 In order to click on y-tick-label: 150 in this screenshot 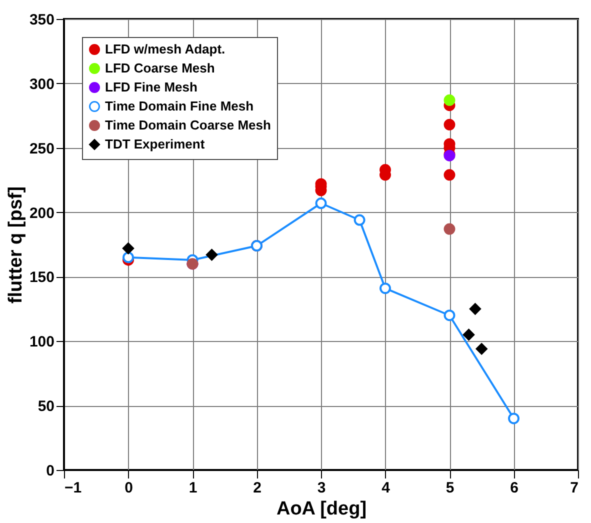, I will do `click(41, 277)`.